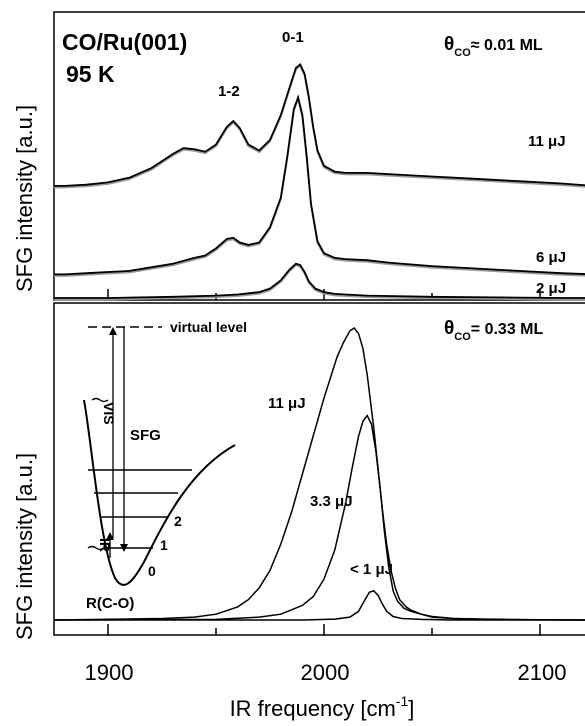 This screenshot has height=726, width=585. I want to click on xtick-label-1900: 1900, so click(109, 672).